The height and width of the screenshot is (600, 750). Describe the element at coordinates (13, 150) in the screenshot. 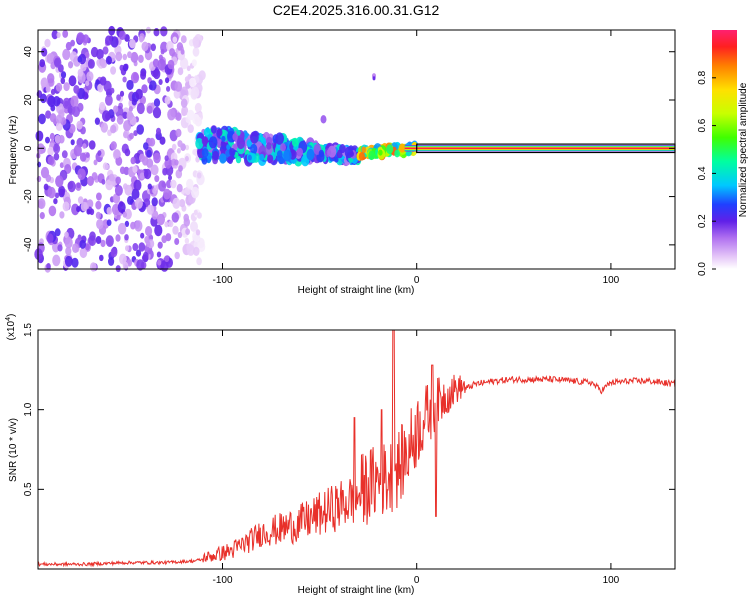

I see `spectrogram-y-axis-label: Frequency (Hz)` at that location.